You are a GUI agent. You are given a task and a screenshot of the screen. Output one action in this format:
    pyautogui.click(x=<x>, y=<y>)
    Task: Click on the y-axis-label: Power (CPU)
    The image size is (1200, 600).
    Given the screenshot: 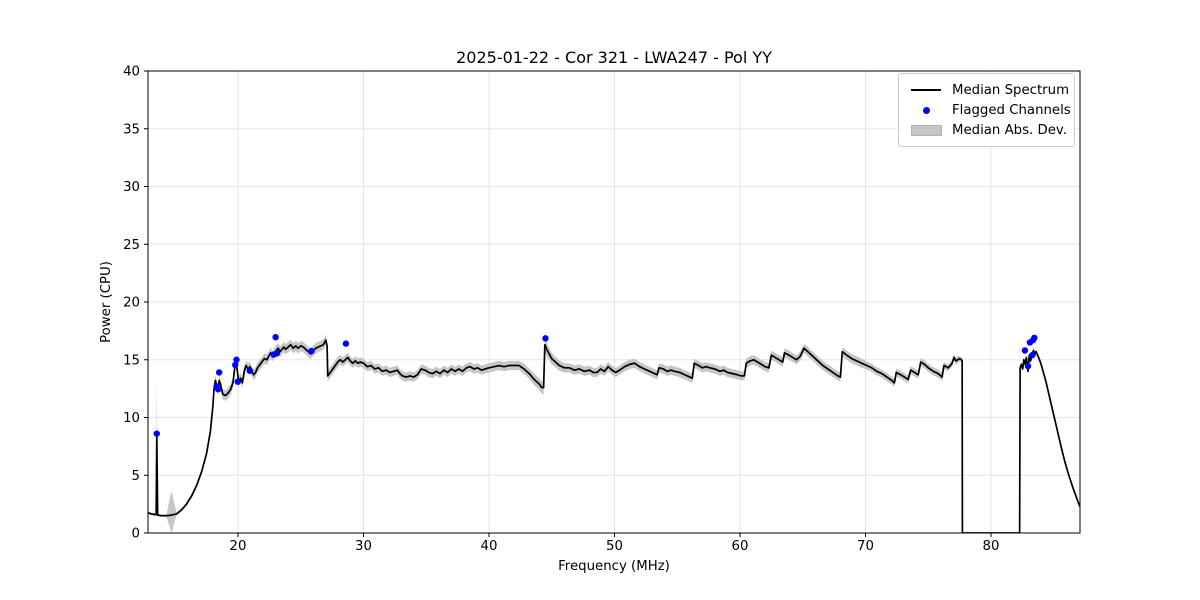 What is the action you would take?
    pyautogui.click(x=106, y=302)
    